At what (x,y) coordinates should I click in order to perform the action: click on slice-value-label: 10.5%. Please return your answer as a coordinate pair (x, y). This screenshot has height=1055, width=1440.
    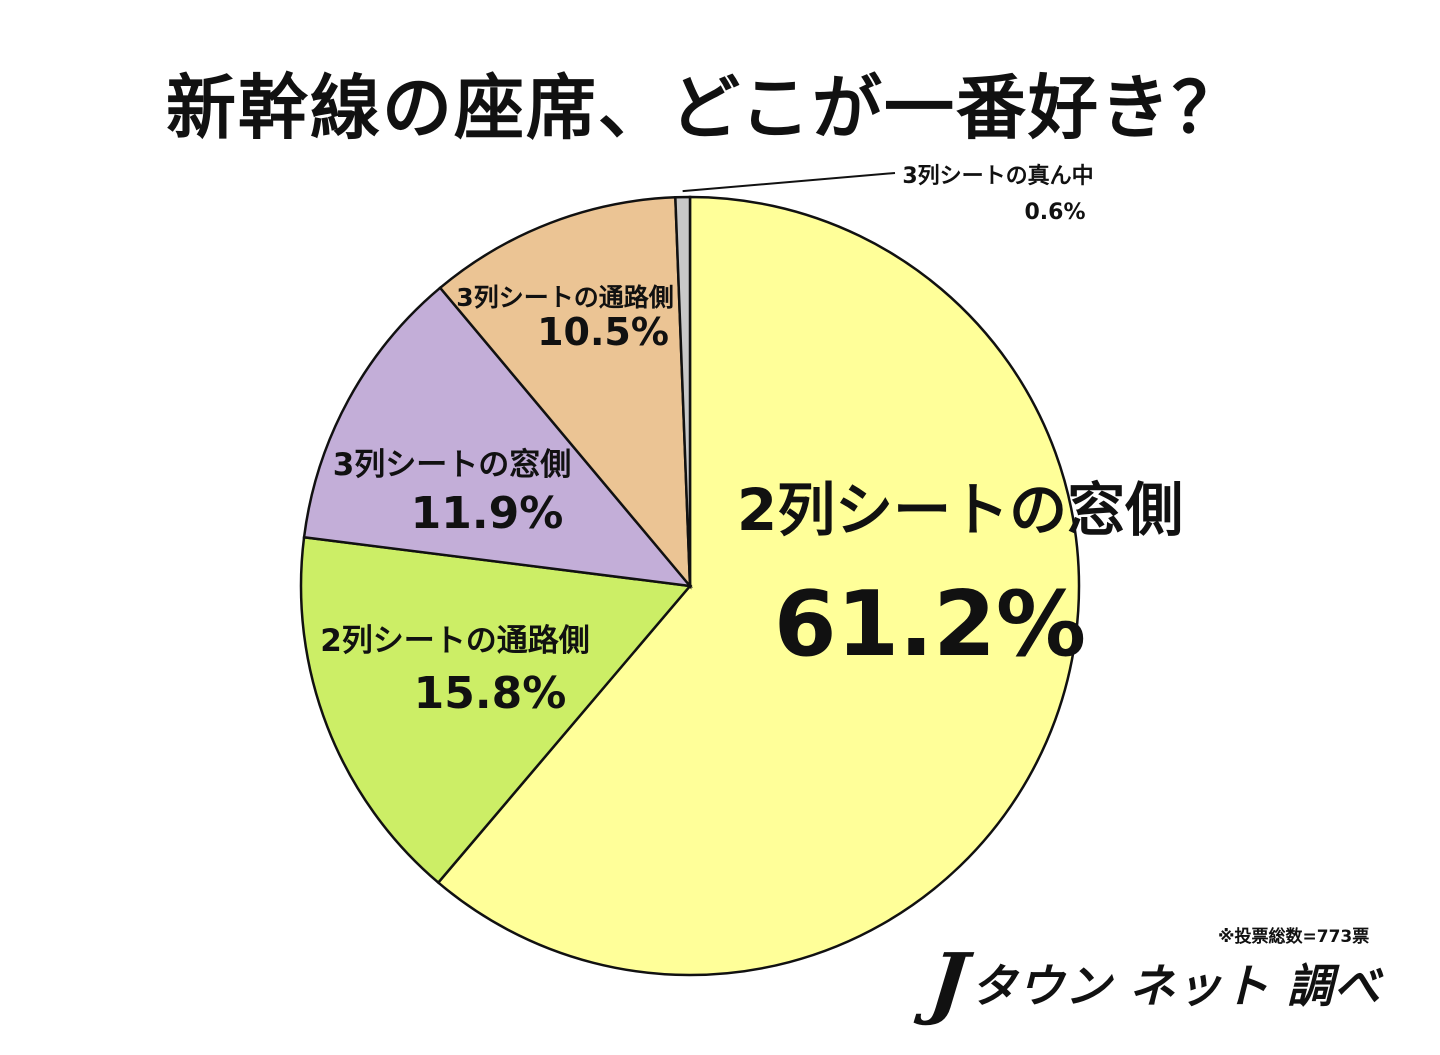
    Looking at the image, I should click on (603, 332).